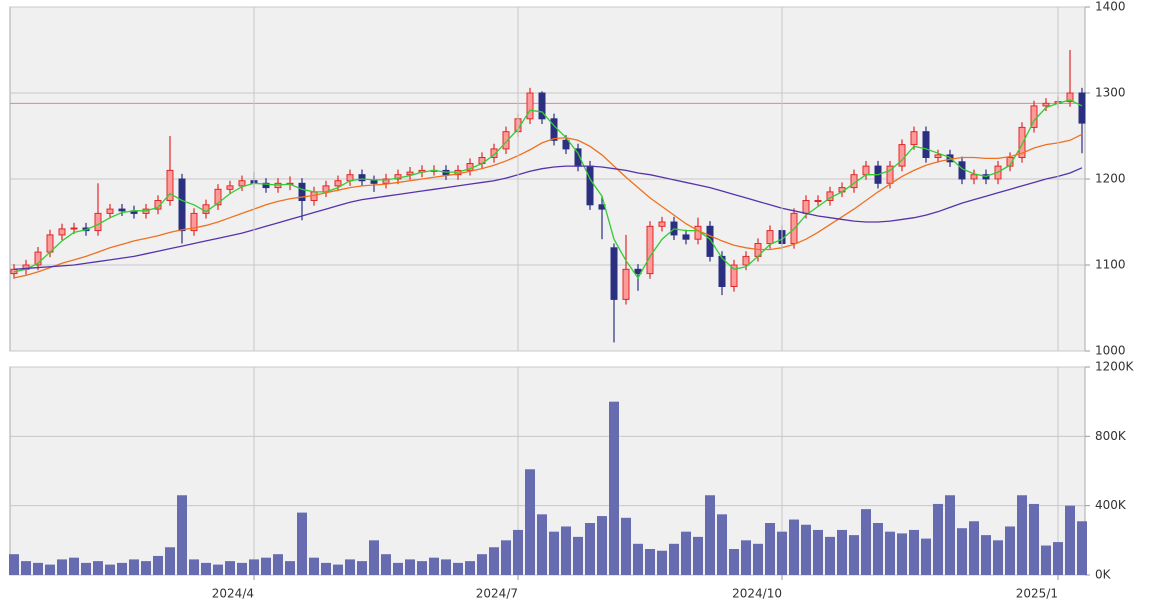 The height and width of the screenshot is (609, 1149). I want to click on x-tick-label: 2024/7, so click(497, 594).